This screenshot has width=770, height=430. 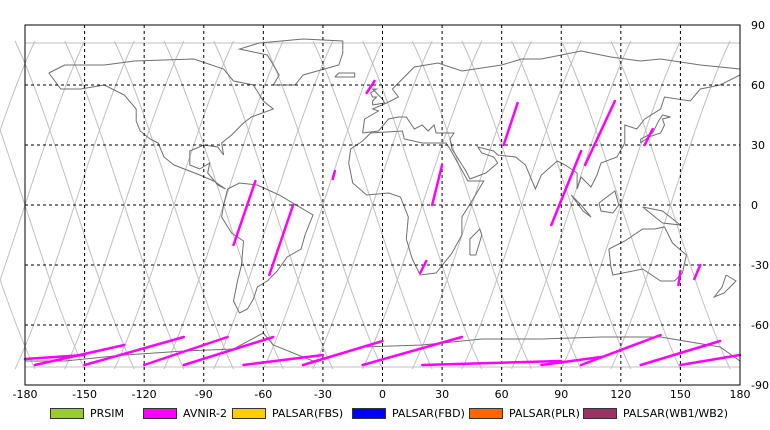 What do you see at coordinates (754, 205) in the screenshot?
I see `y-tick-label: 0` at bounding box center [754, 205].